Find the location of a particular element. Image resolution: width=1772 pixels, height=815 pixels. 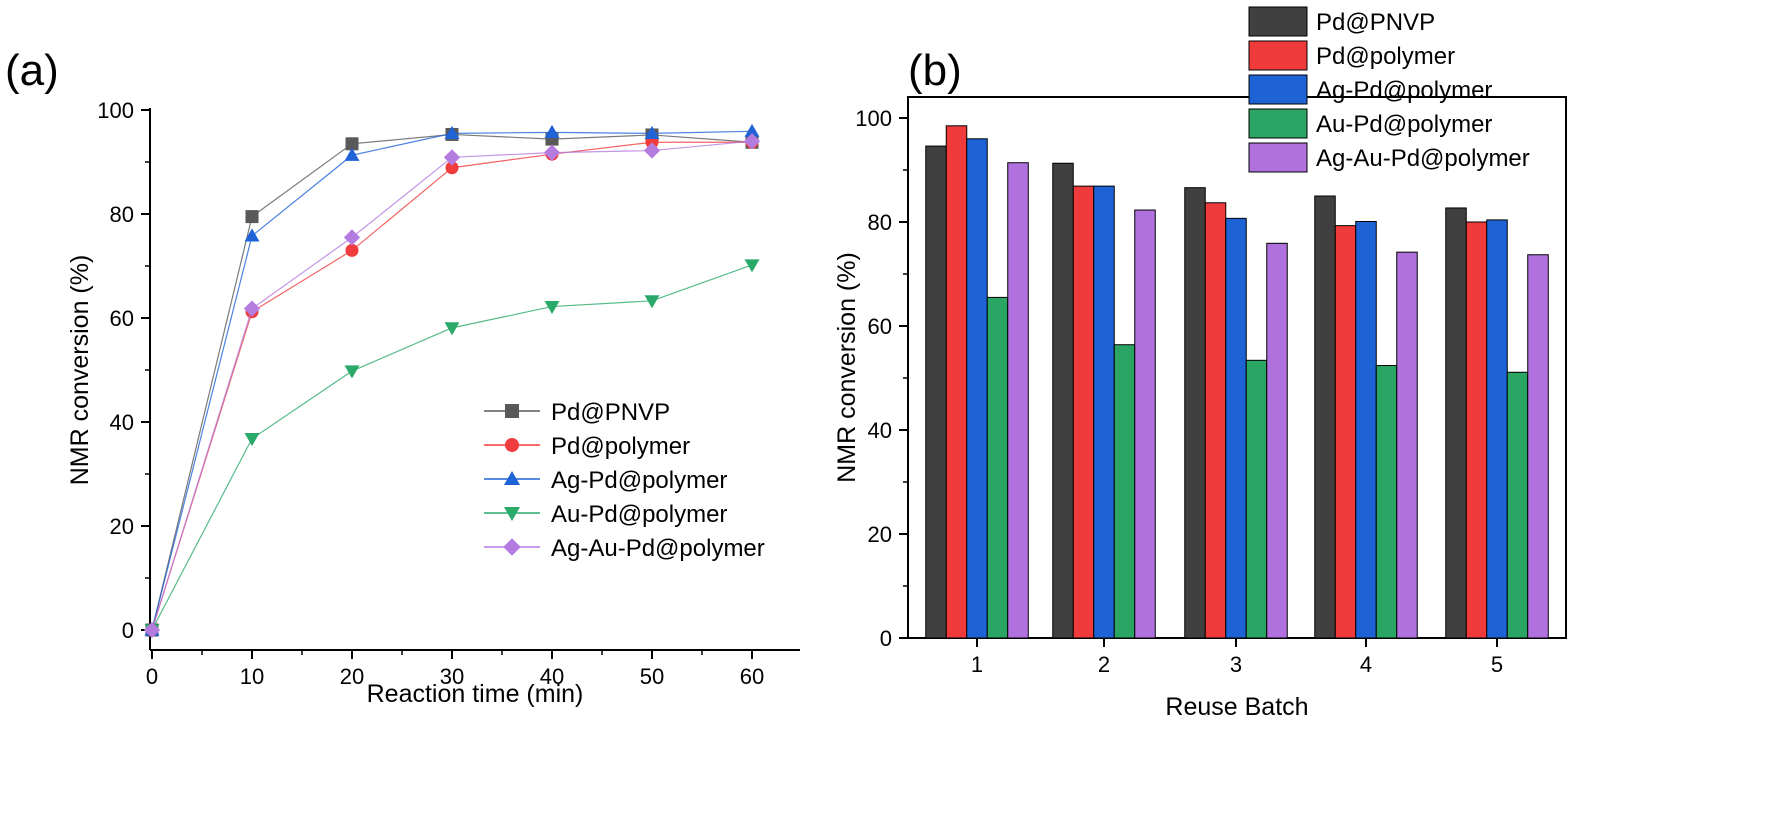

a-legend-label: Ag-Pd@polymer is located at coordinates (639, 480).